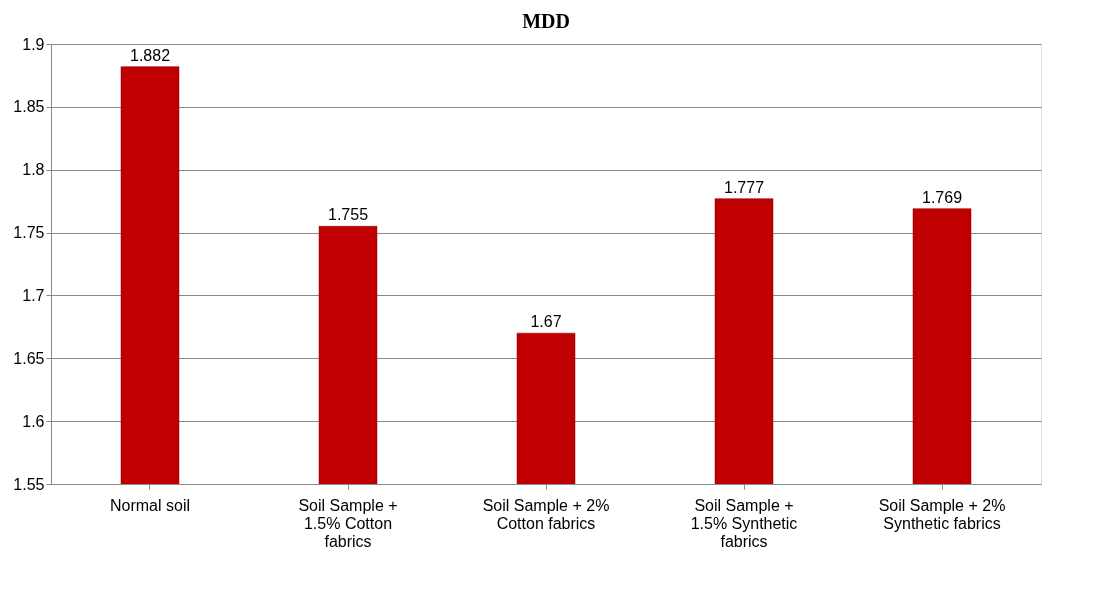 This screenshot has height=615, width=1117. What do you see at coordinates (744, 187) in the screenshot?
I see `data-label: 1.777` at bounding box center [744, 187].